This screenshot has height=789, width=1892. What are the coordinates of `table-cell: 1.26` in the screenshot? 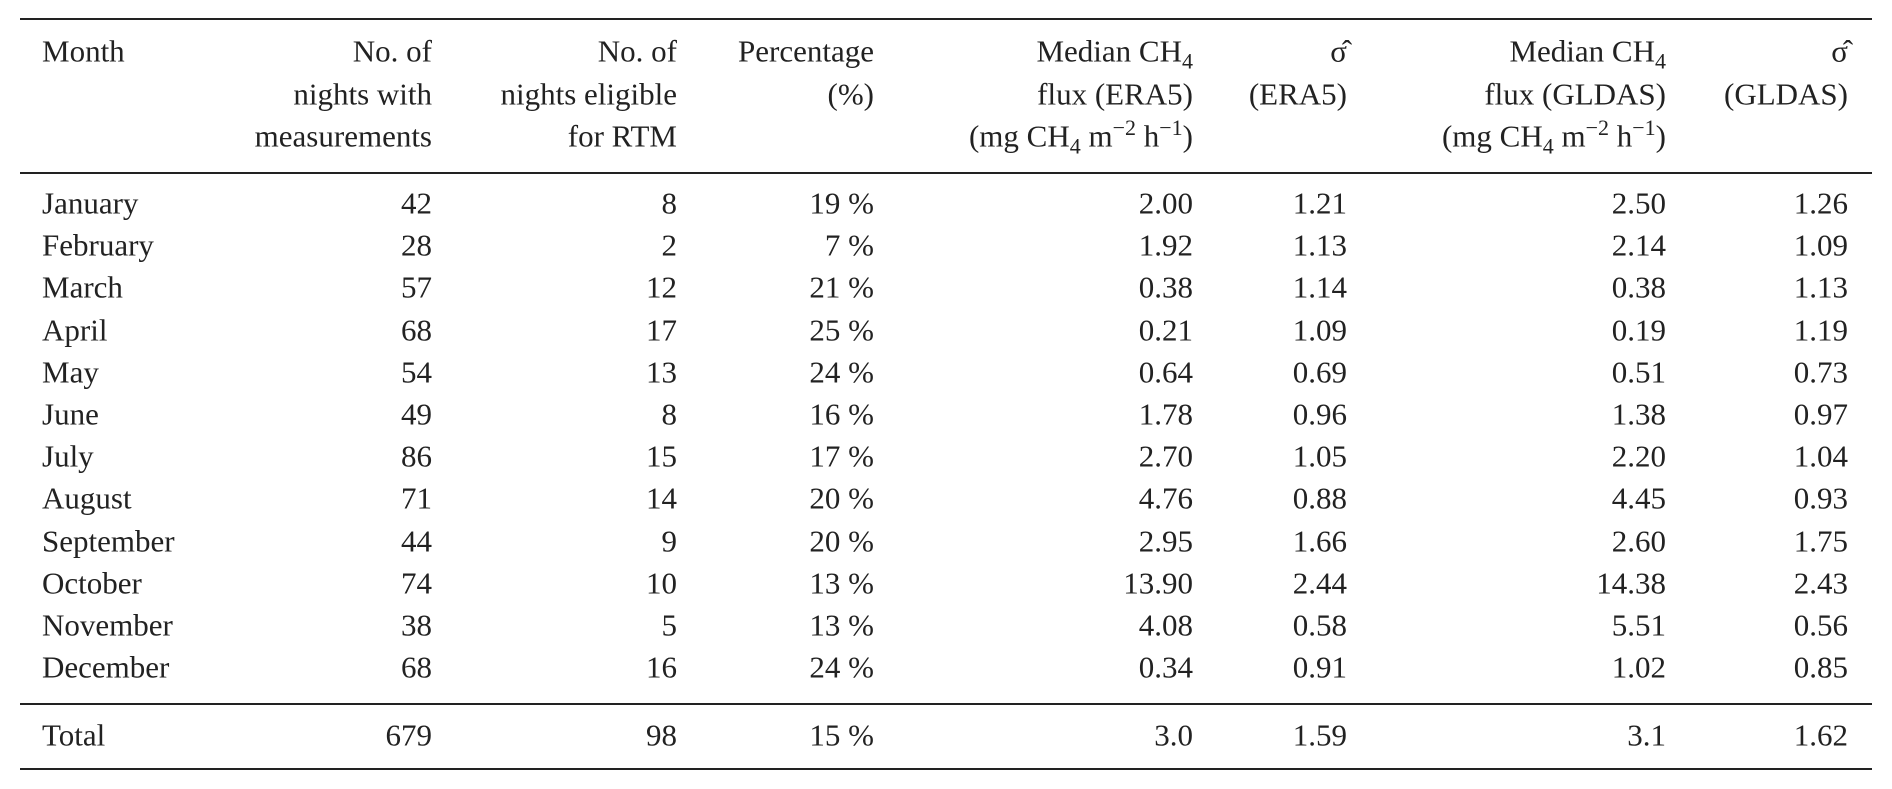 It's located at (1820, 203).